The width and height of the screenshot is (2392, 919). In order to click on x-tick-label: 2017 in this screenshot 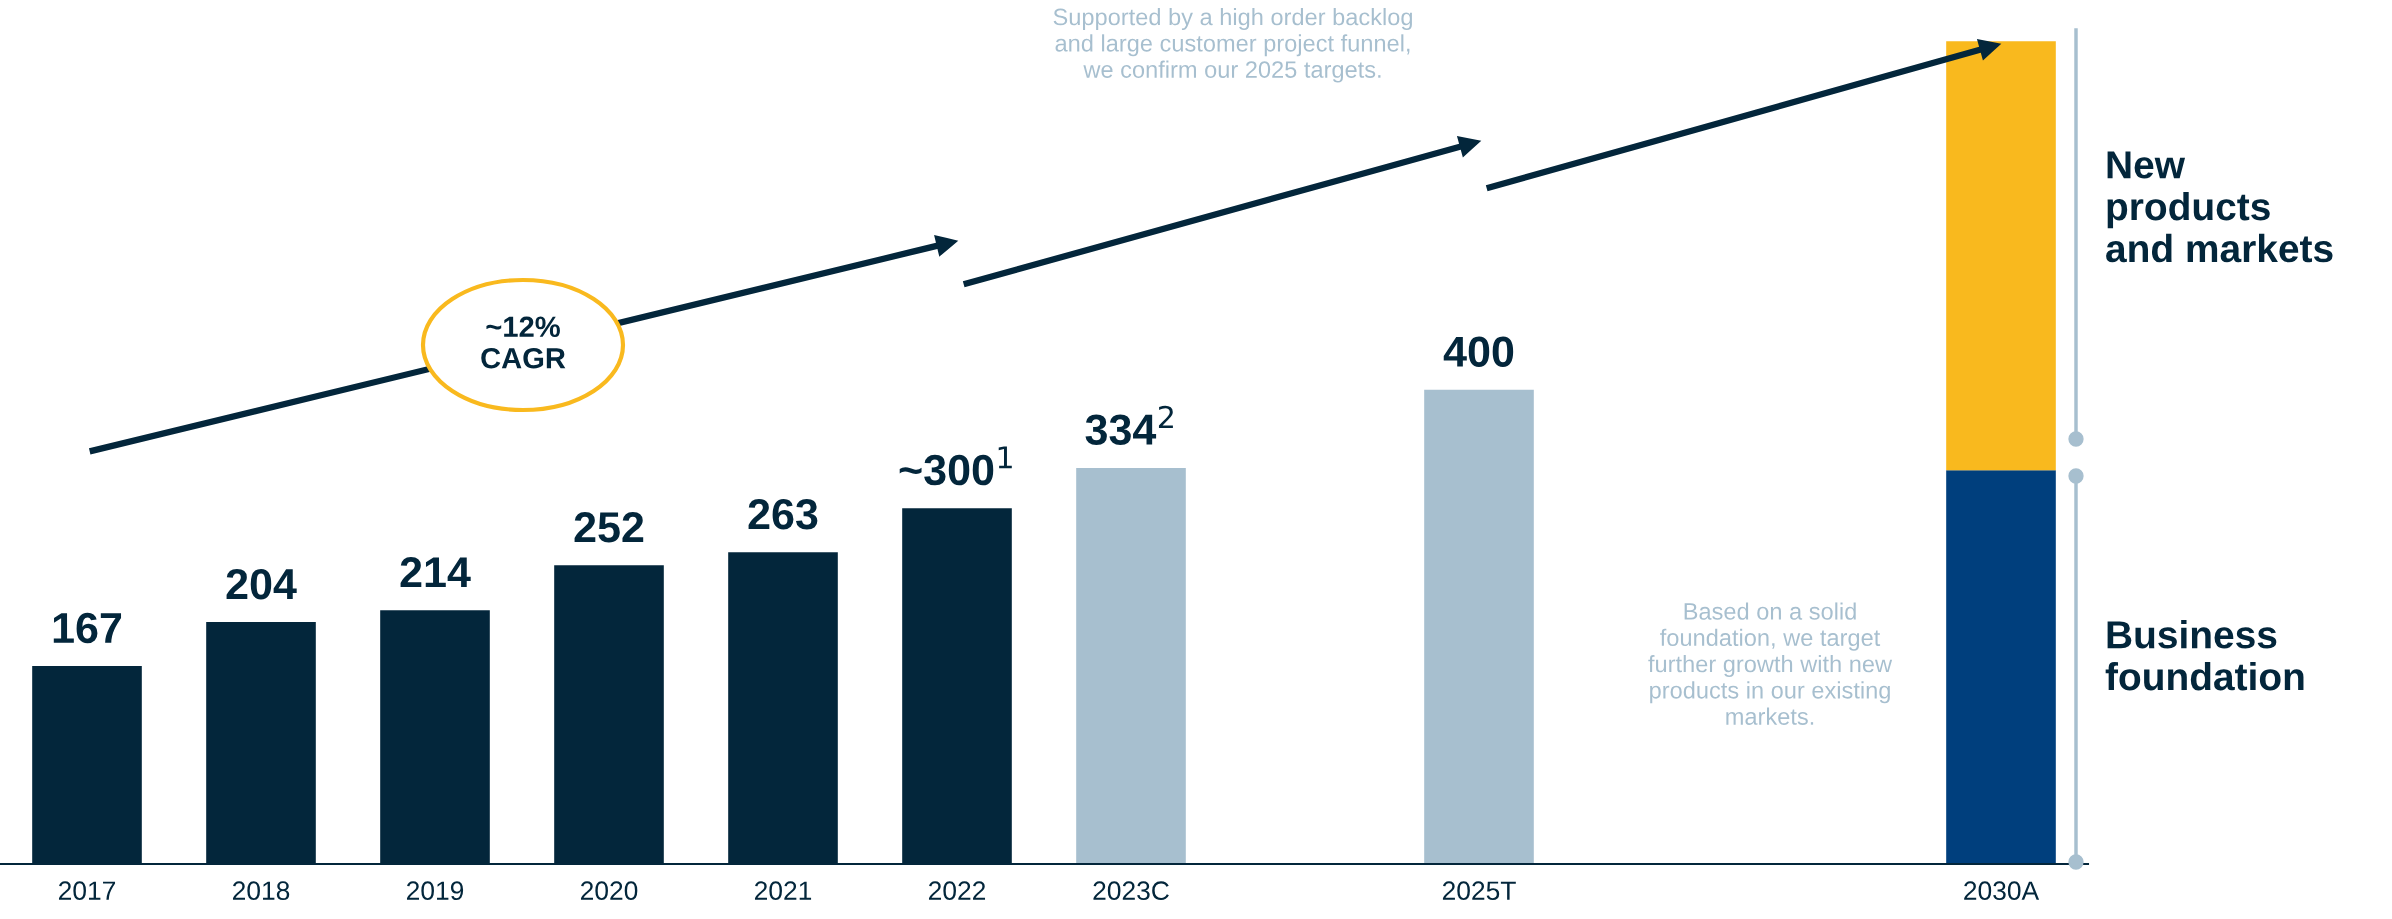, I will do `click(87, 891)`.